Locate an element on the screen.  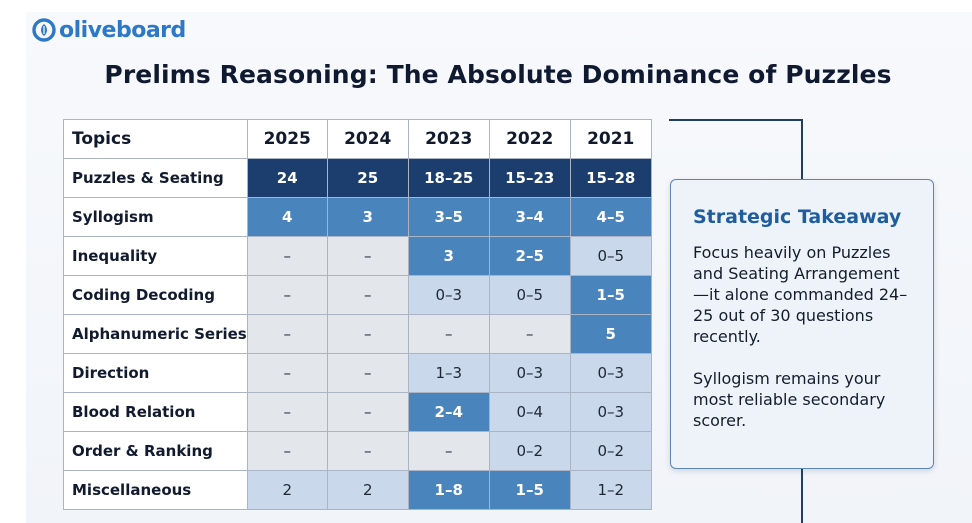
table-cell: 1–8 is located at coordinates (448, 490).